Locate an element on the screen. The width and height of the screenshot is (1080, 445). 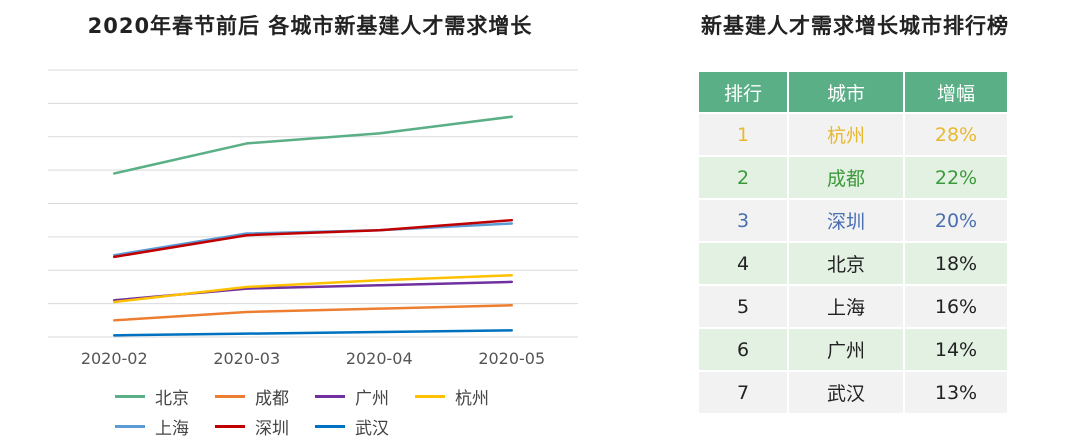
legend-label: 上海 is located at coordinates (172, 428).